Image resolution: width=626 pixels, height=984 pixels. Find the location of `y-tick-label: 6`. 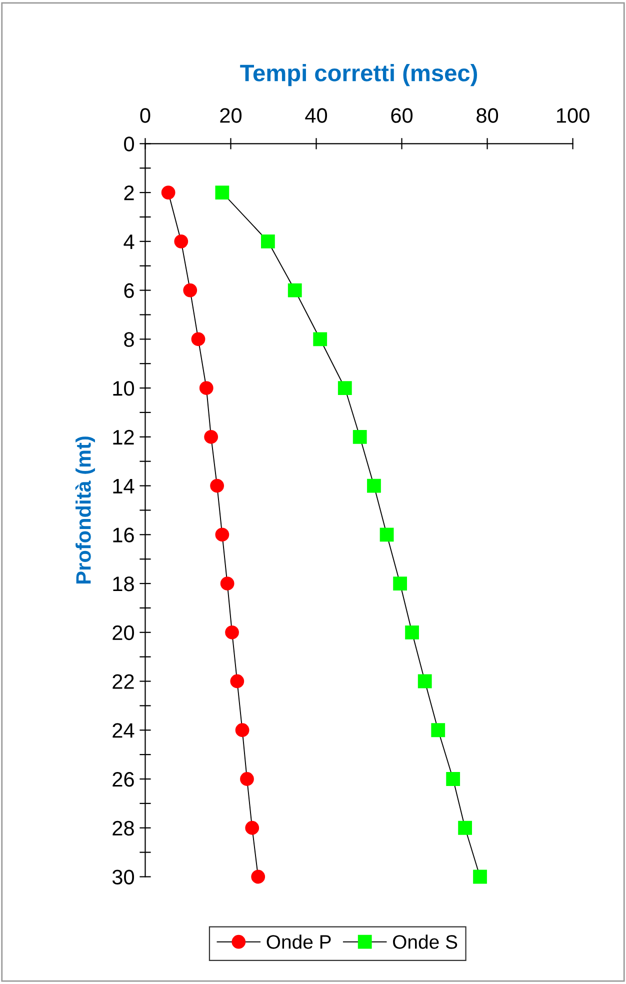

y-tick-label: 6 is located at coordinates (129, 290).